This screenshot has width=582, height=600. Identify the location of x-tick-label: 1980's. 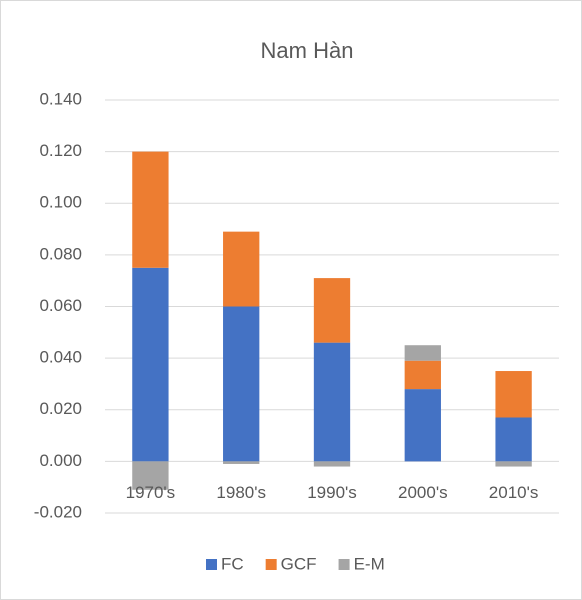
(241, 492).